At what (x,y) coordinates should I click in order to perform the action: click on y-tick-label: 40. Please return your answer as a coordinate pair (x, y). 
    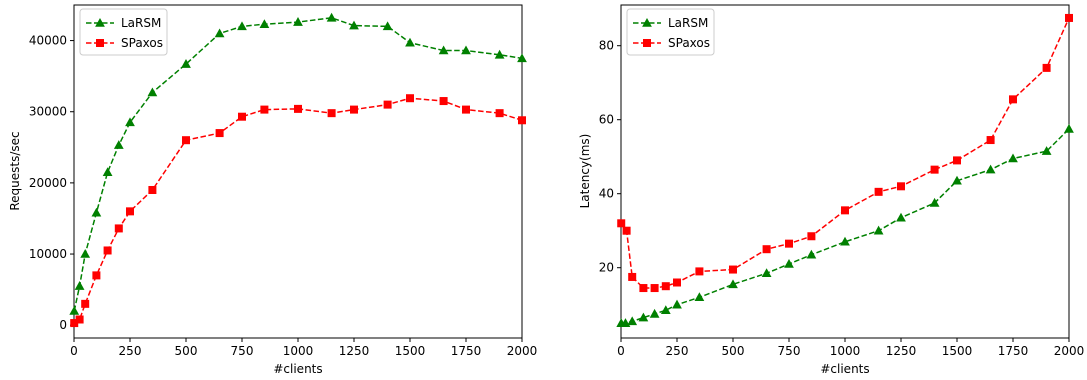
    Looking at the image, I should click on (606, 194).